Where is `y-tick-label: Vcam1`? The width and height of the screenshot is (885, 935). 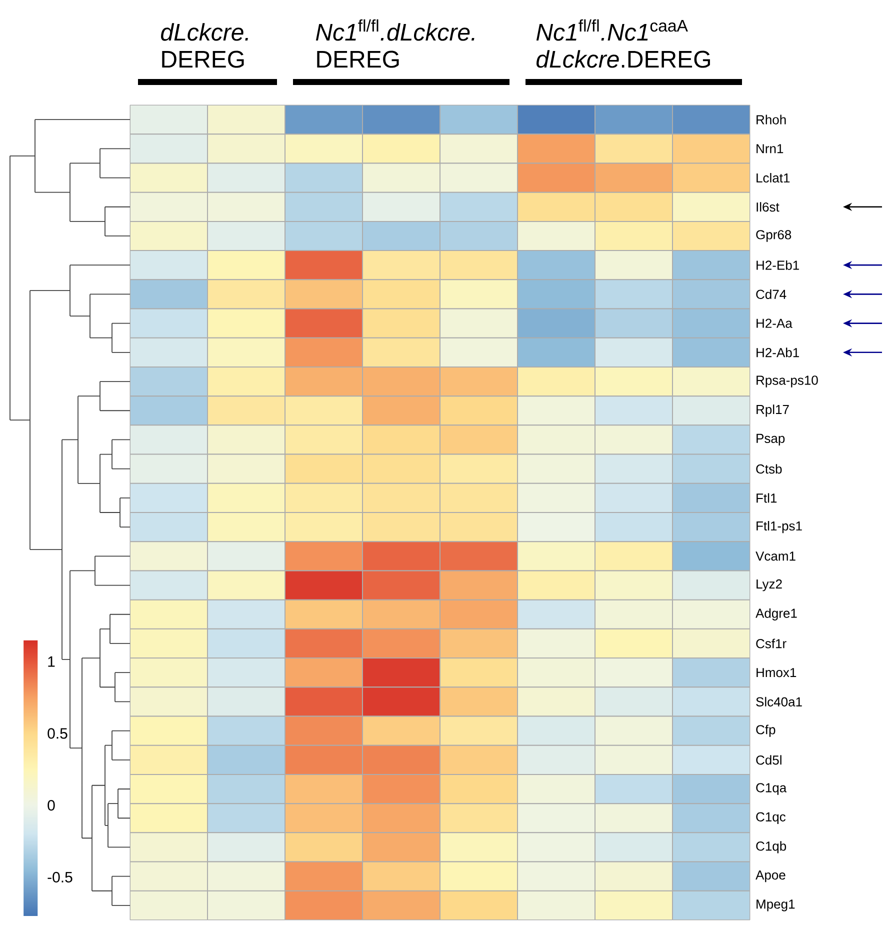 y-tick-label: Vcam1 is located at coordinates (776, 556).